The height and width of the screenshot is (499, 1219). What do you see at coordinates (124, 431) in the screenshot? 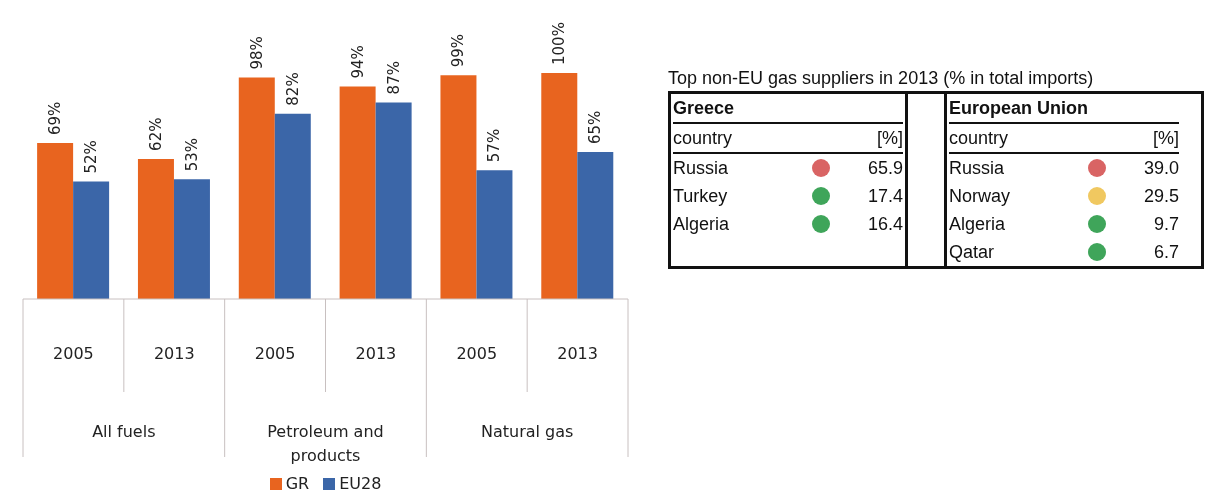
I see `text: All fuels` at bounding box center [124, 431].